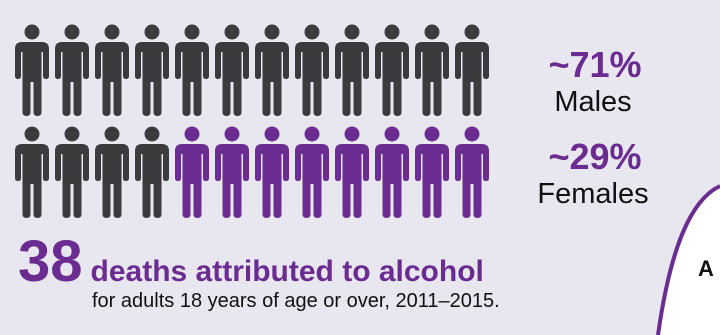 This screenshot has height=335, width=720. What do you see at coordinates (706, 268) in the screenshot?
I see `cutoff-label: A` at bounding box center [706, 268].